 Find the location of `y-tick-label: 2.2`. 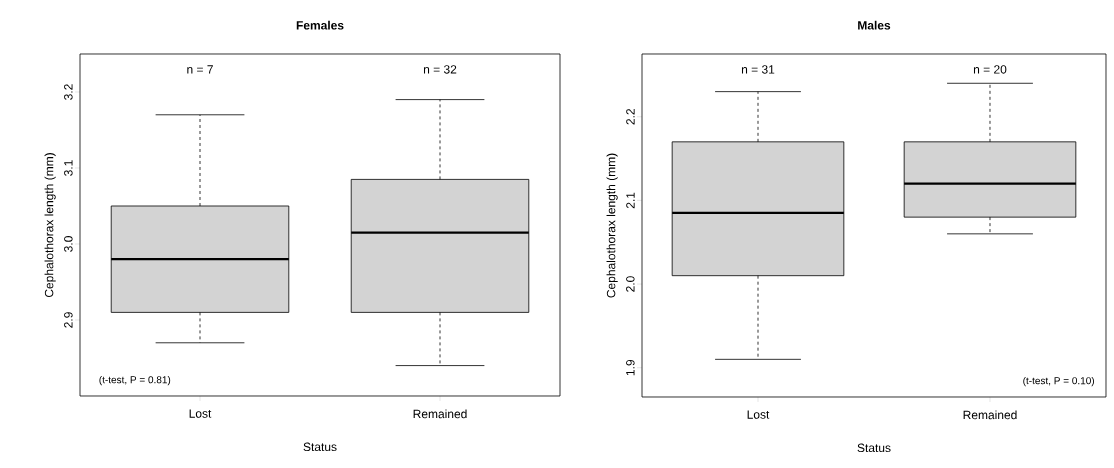

y-tick-label: 2.2 is located at coordinates (630, 117).